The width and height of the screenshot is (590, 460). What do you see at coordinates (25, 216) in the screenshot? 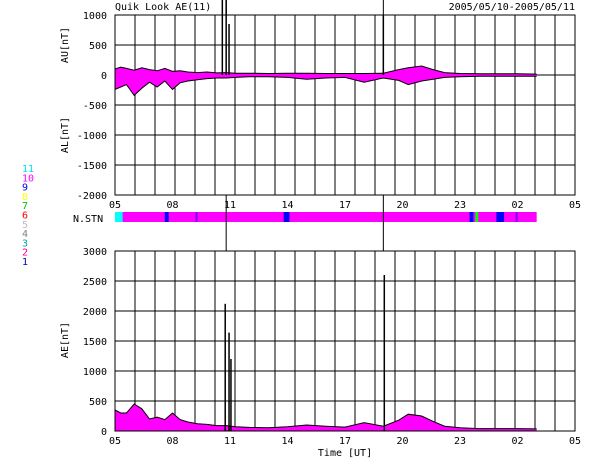
I see `legend-item-label: 6` at bounding box center [25, 216].